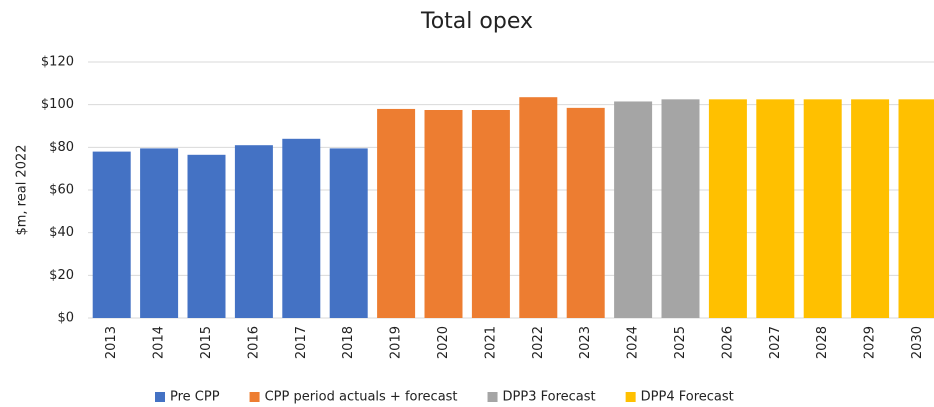  I want to click on x-tick-label: 2023, so click(585, 342).